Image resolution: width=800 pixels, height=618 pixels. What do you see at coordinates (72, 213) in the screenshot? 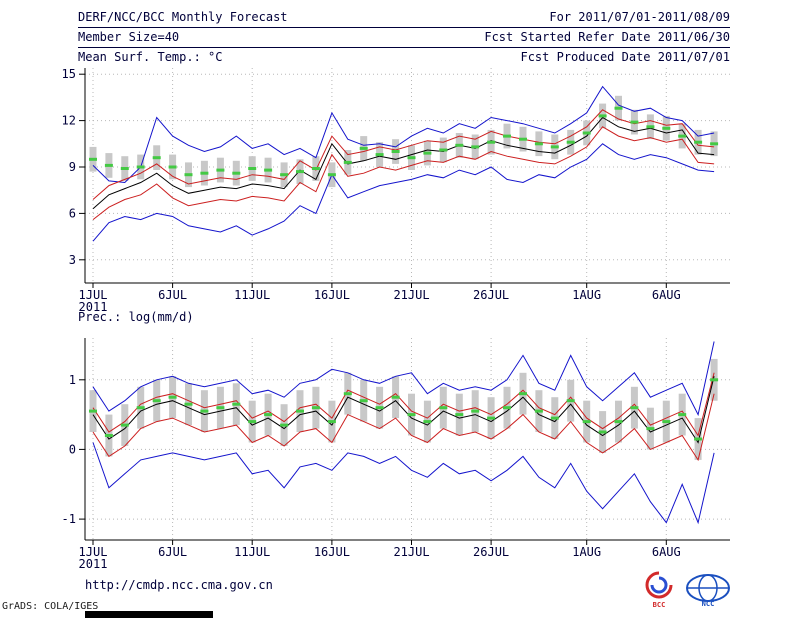
I see `svg-text: 6` at bounding box center [72, 213].